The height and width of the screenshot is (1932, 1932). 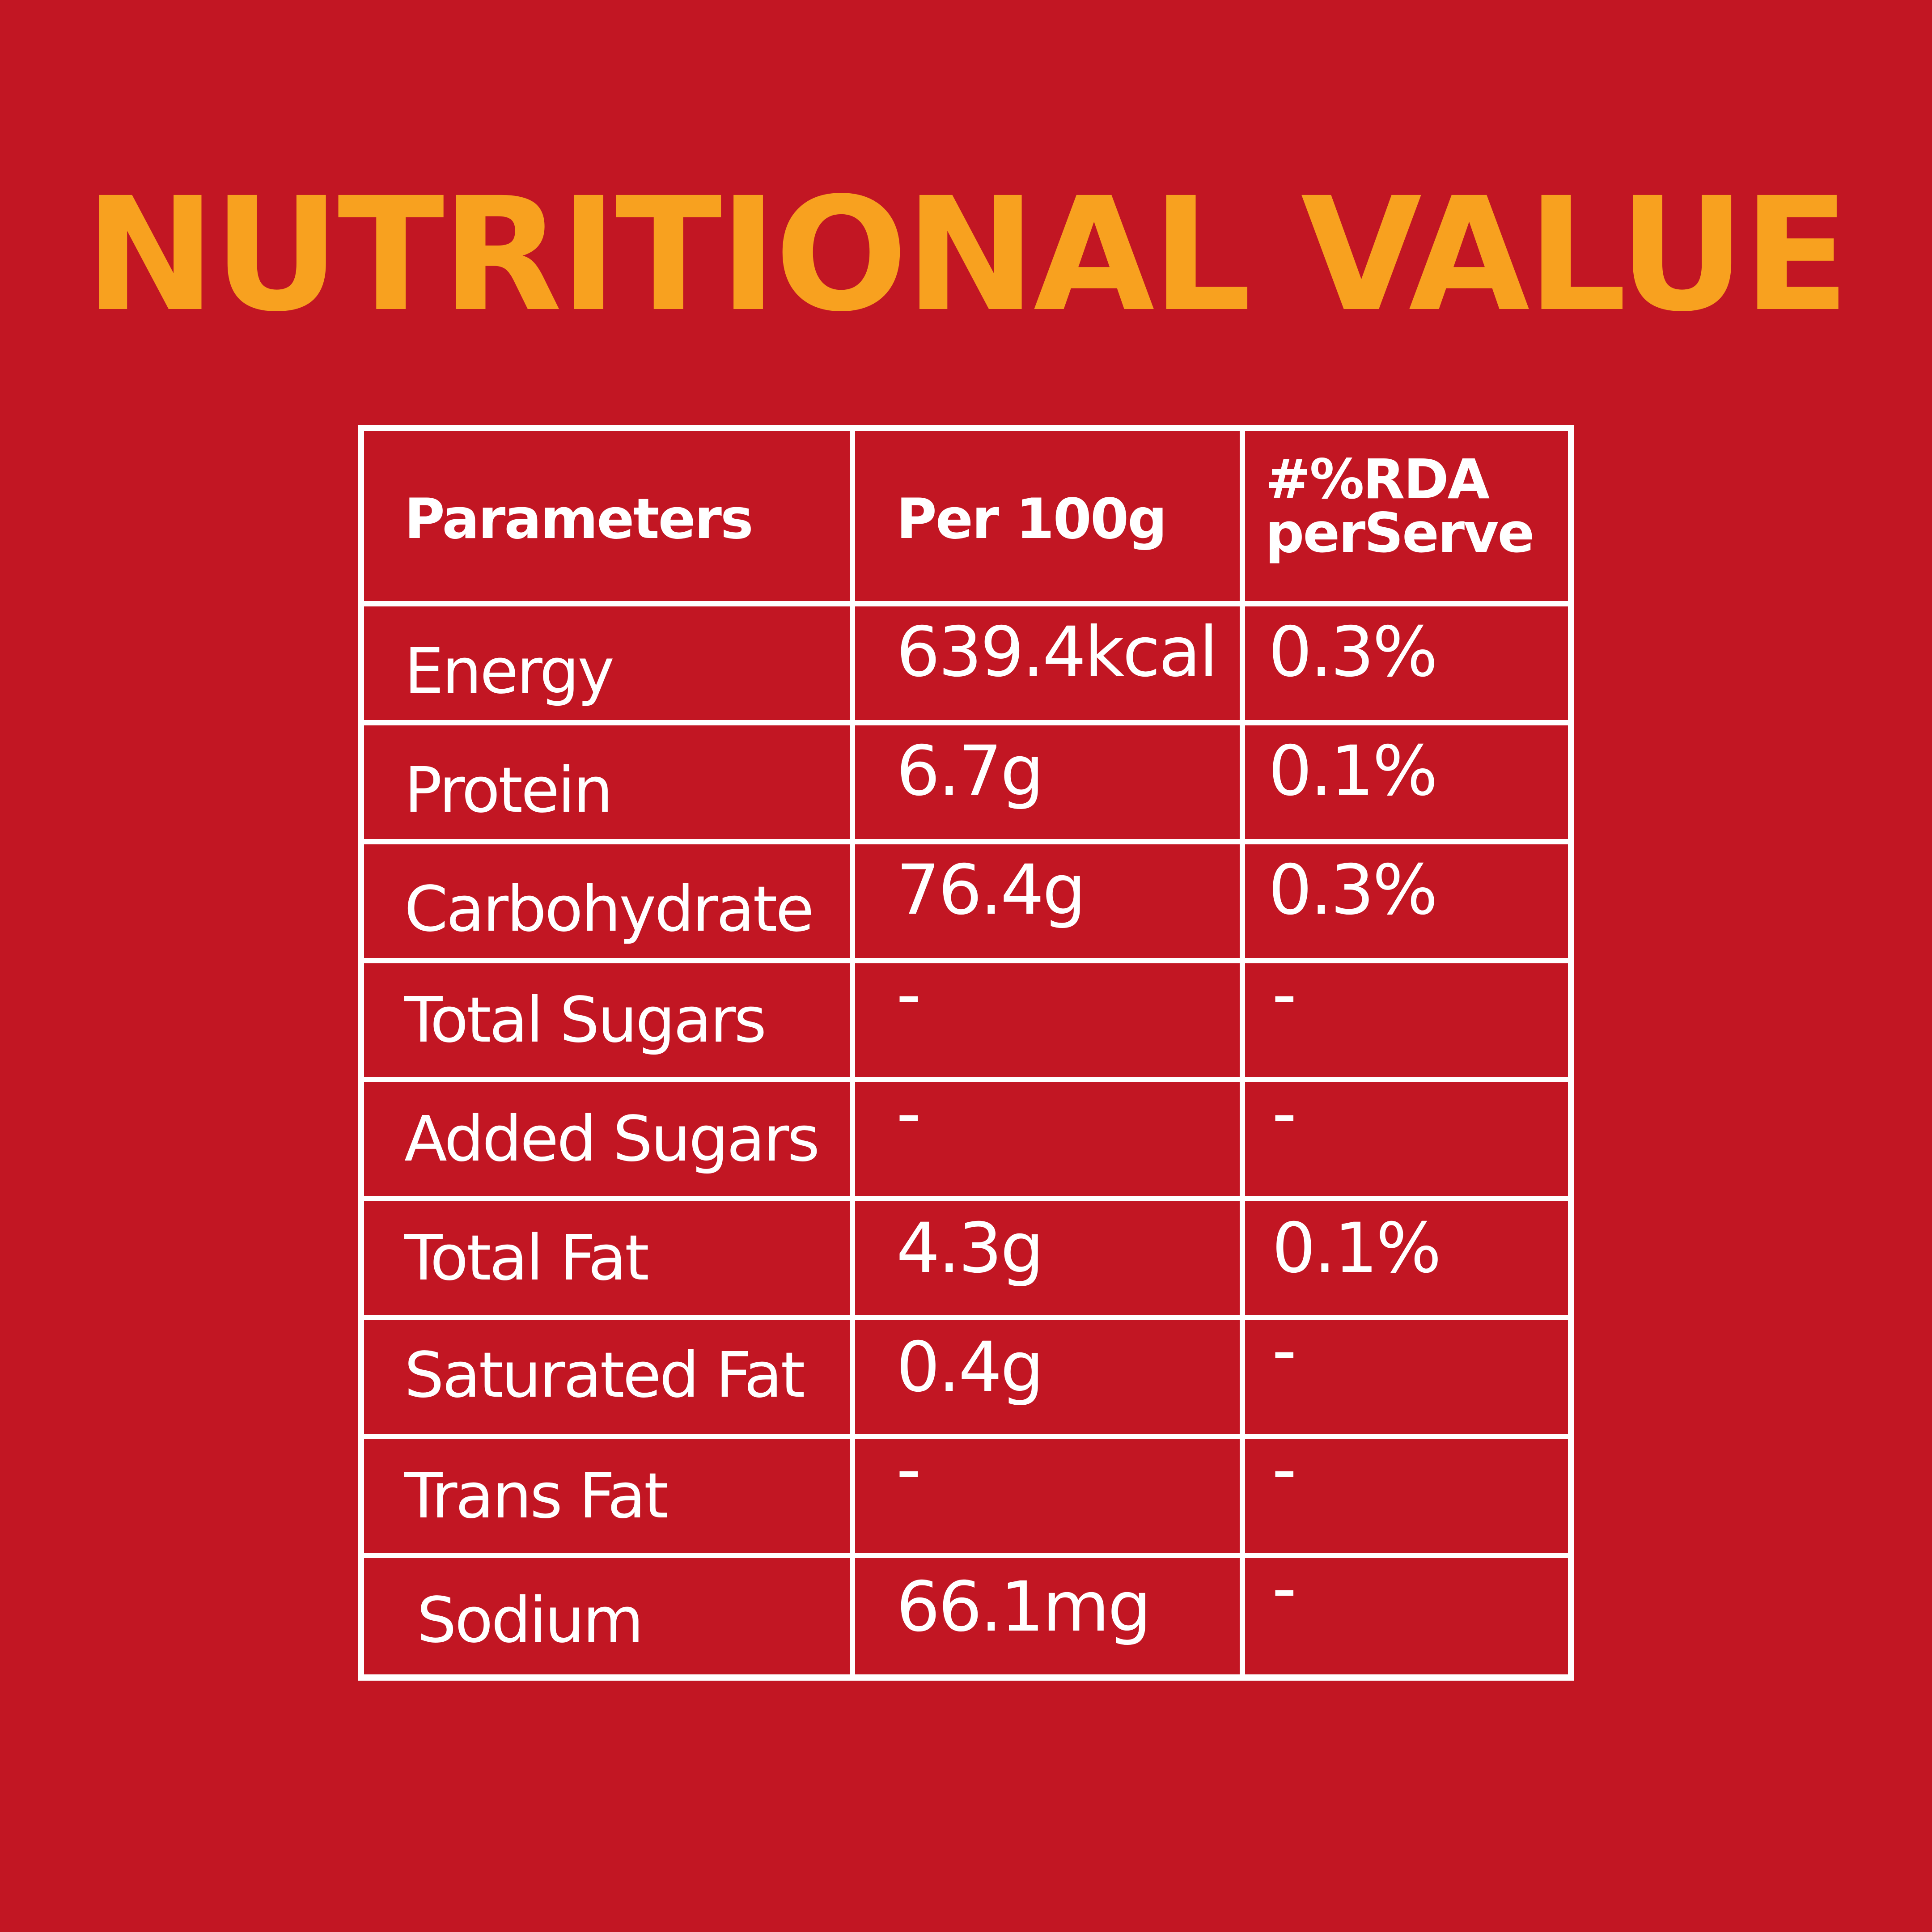 I want to click on row-parameter: Total Fat, so click(x=526, y=1258).